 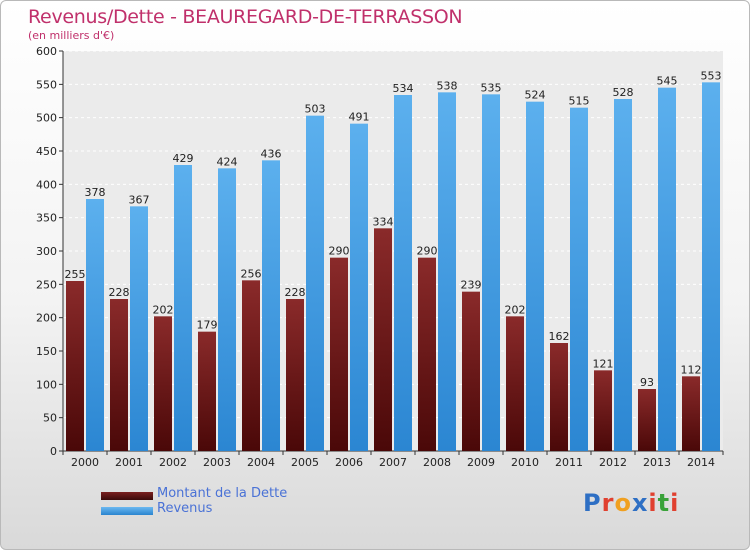 I want to click on x-tick-label: 2011, so click(x=569, y=462).